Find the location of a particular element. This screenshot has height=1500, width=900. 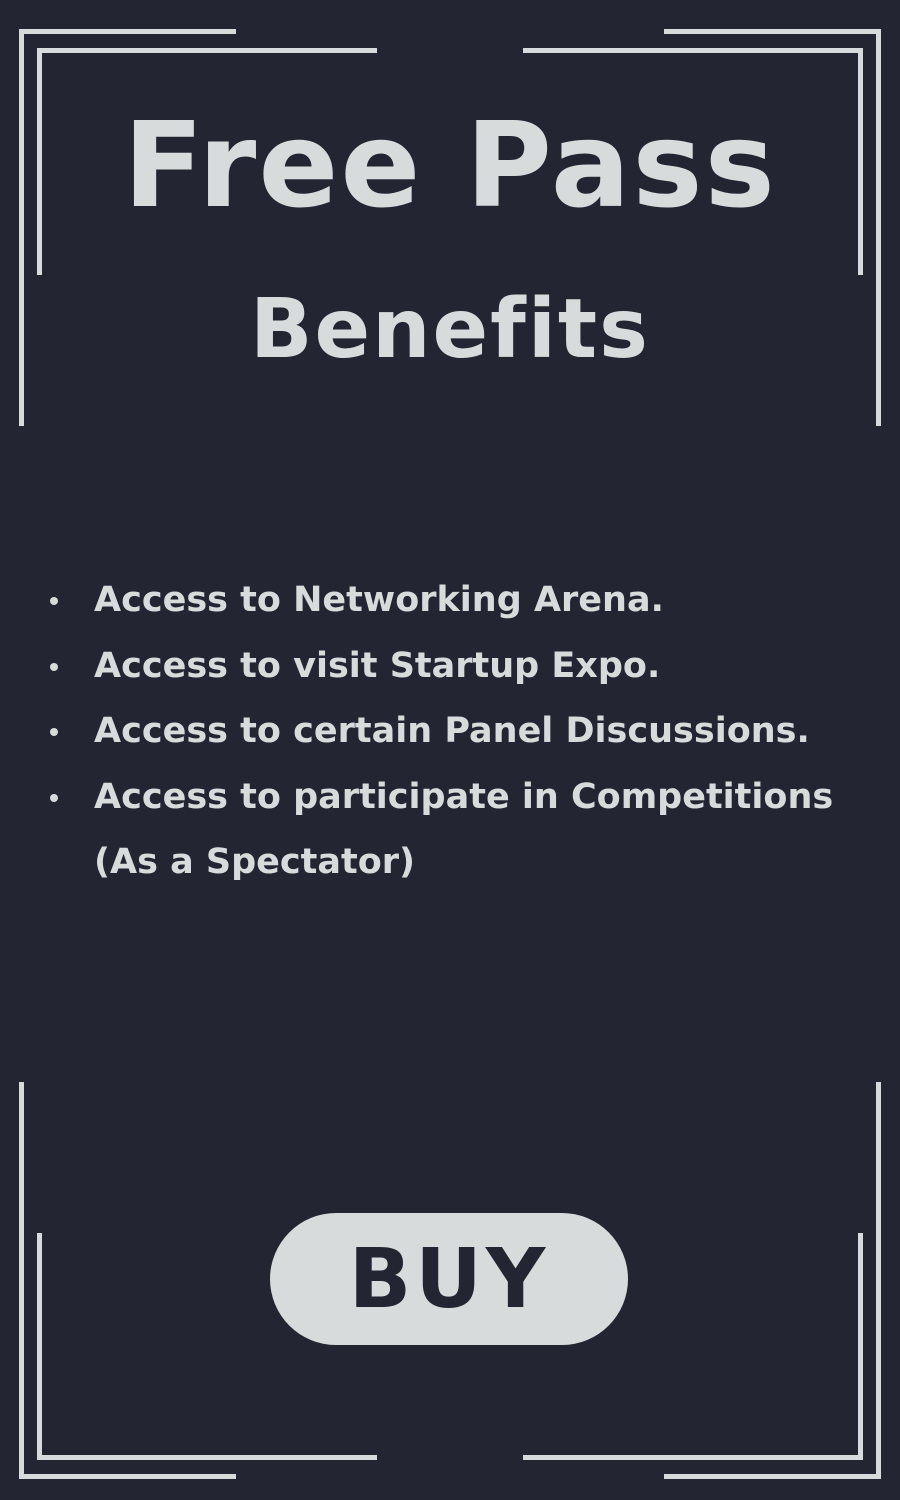

frame-bottom-right-outer-horizontal is located at coordinates (772, 1476).